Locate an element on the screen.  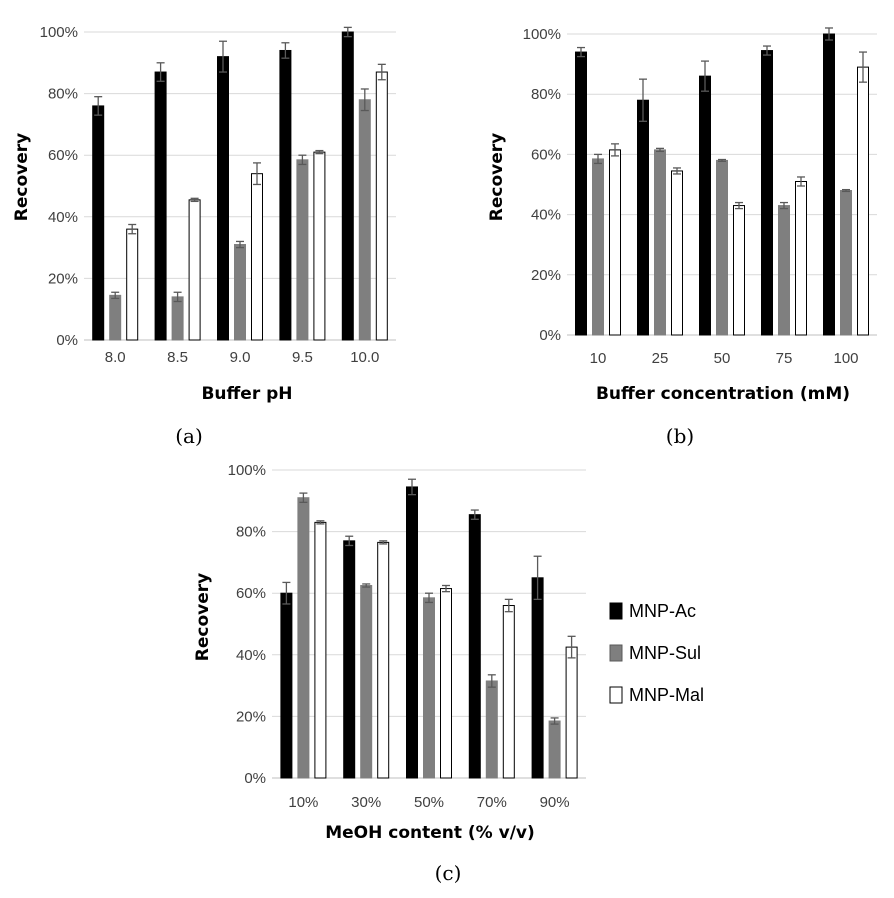
panel-b-error-bars is located at coordinates (722, 118).